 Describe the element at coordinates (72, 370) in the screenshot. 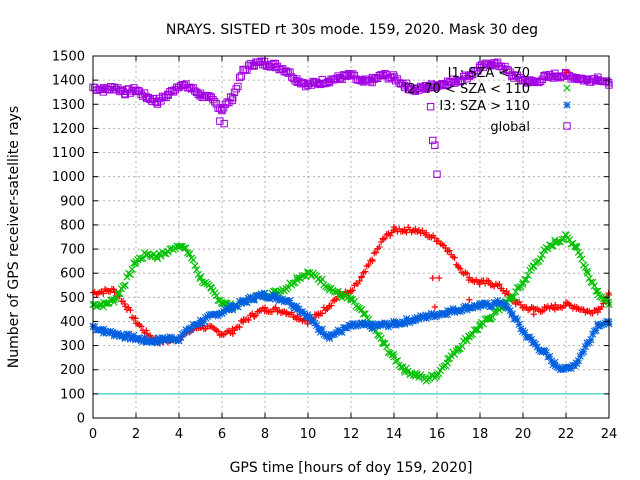

I see `y-tick-label: 200` at that location.